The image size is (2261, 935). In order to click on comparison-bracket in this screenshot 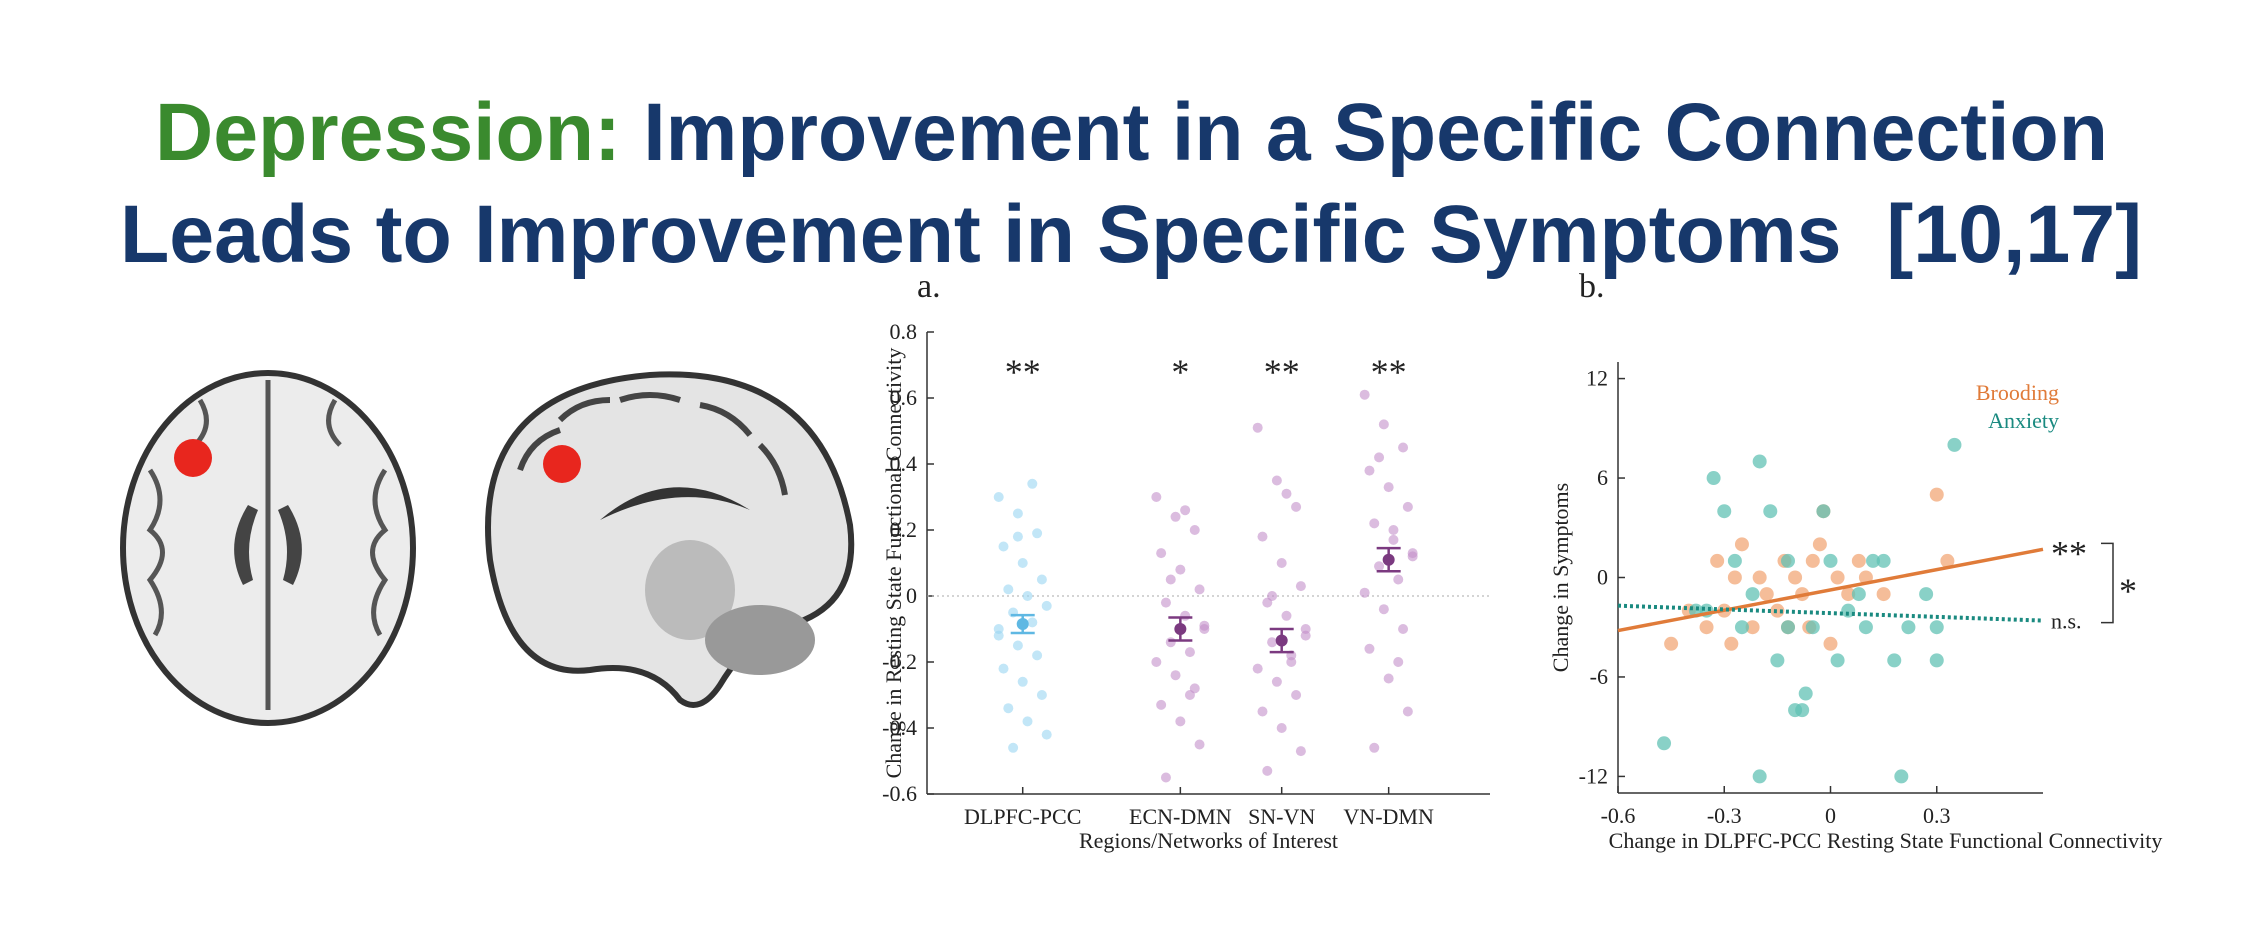, I will do `click(2107, 583)`.